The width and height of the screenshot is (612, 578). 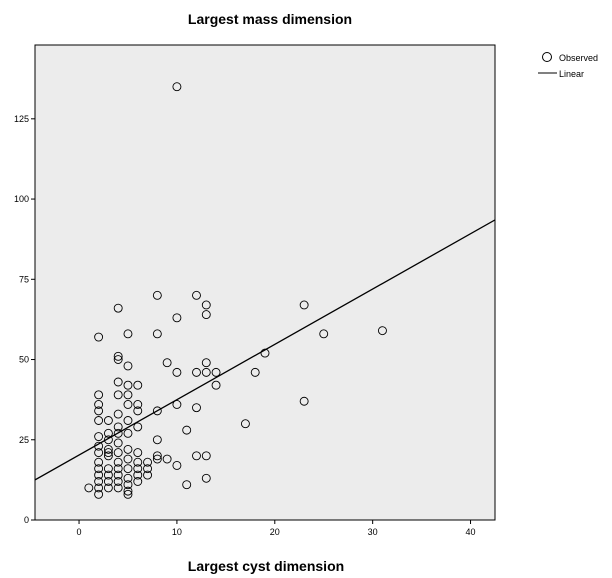 I want to click on x-tick-label: 0, so click(x=79, y=532).